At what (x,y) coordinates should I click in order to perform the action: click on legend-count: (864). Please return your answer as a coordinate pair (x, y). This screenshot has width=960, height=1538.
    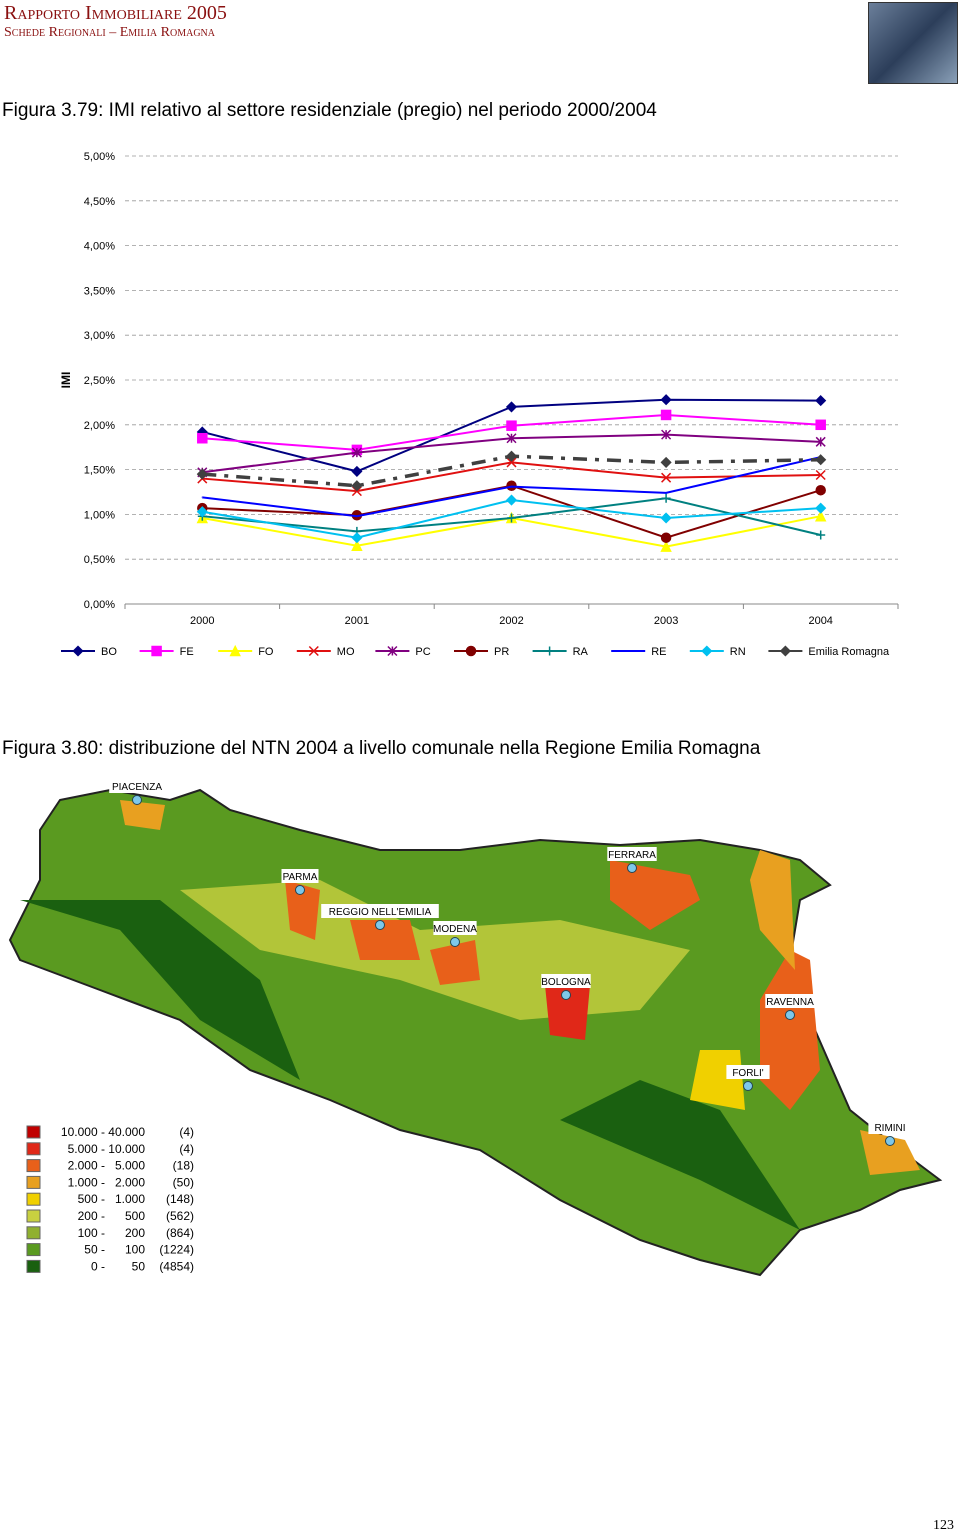
    Looking at the image, I should click on (180, 1233).